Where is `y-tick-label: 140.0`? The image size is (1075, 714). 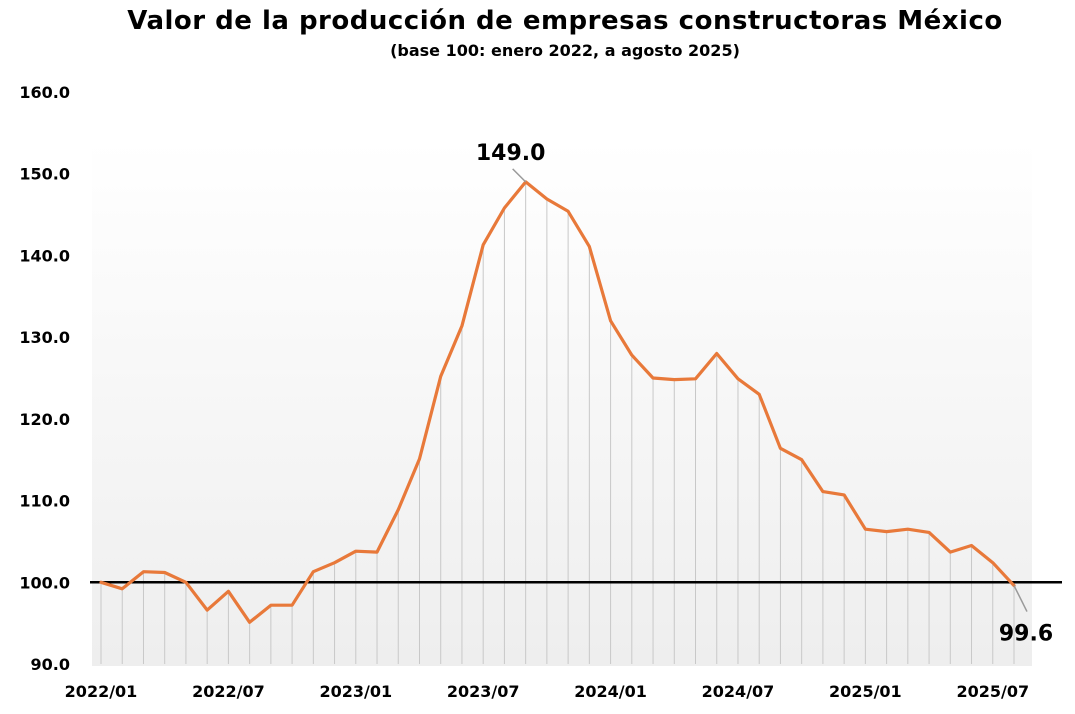 y-tick-label: 140.0 is located at coordinates (44, 255).